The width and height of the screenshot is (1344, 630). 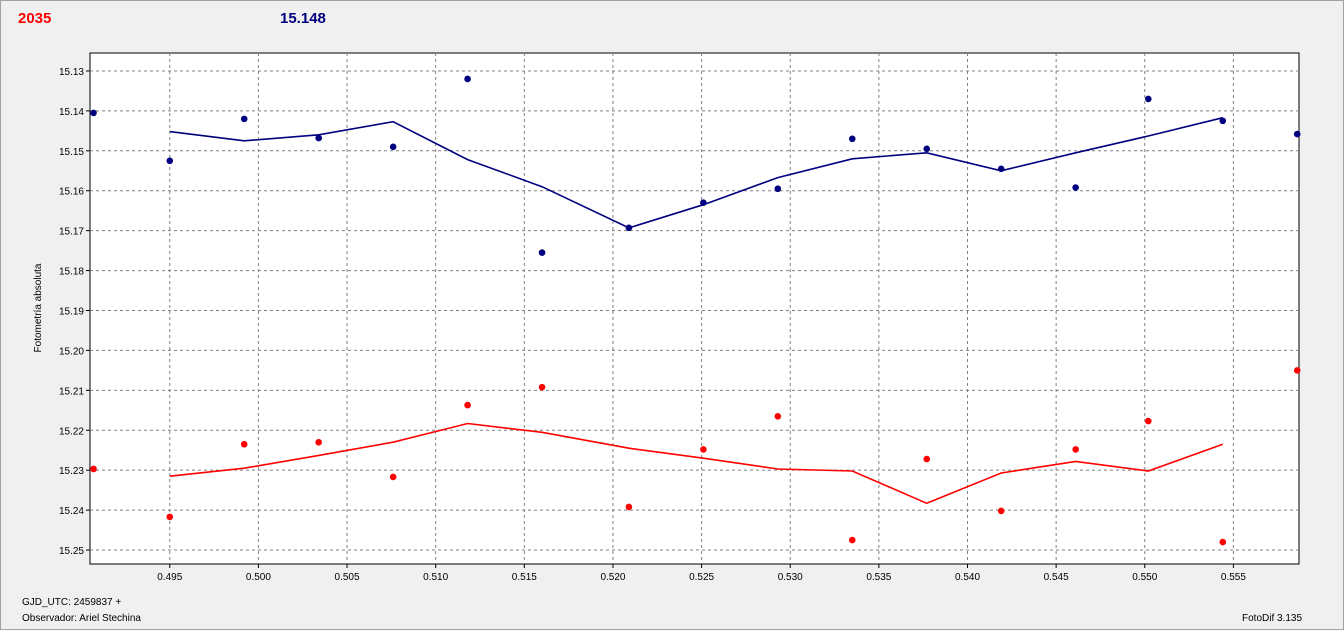 What do you see at coordinates (612, 577) in the screenshot?
I see `x-tick-label: 0.520` at bounding box center [612, 577].